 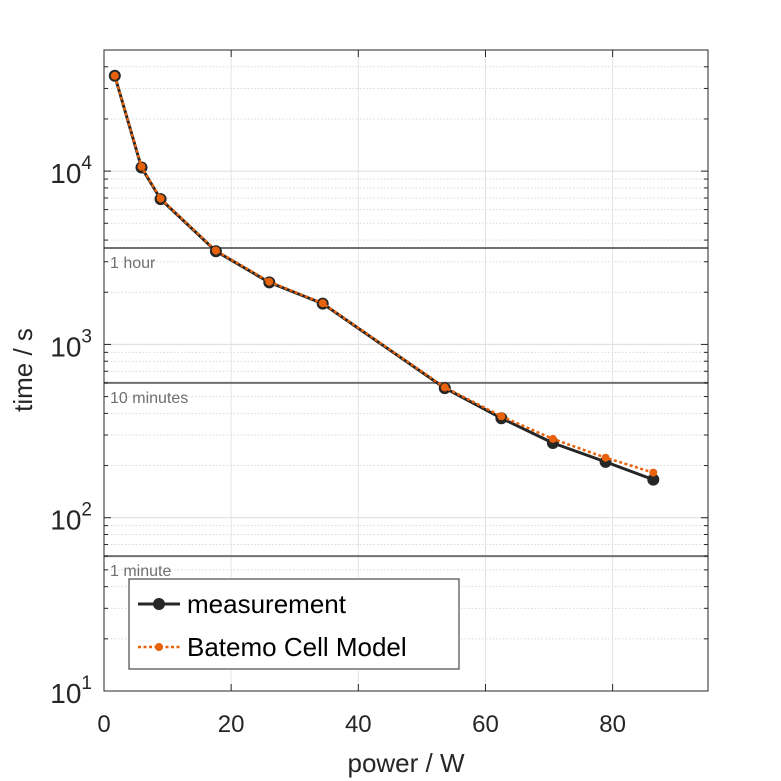 I want to click on legend-box, so click(x=294, y=624).